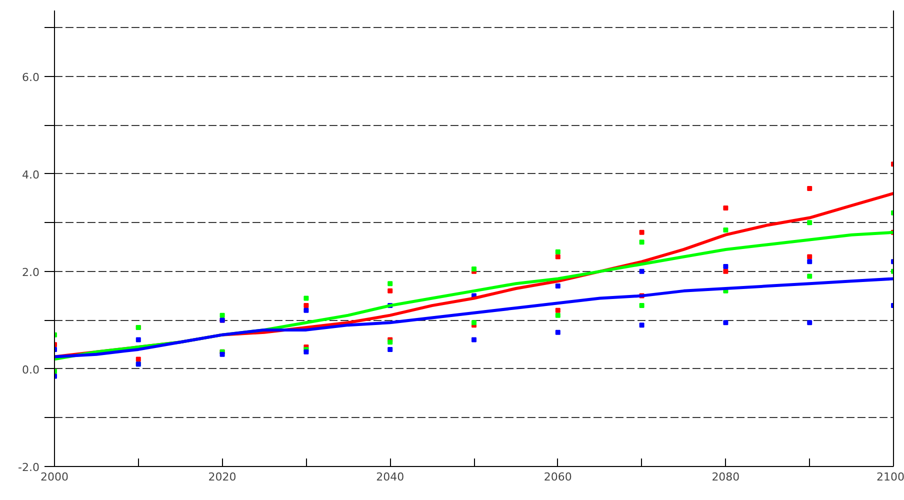  I want to click on x-tick-label: 2020, so click(222, 477).